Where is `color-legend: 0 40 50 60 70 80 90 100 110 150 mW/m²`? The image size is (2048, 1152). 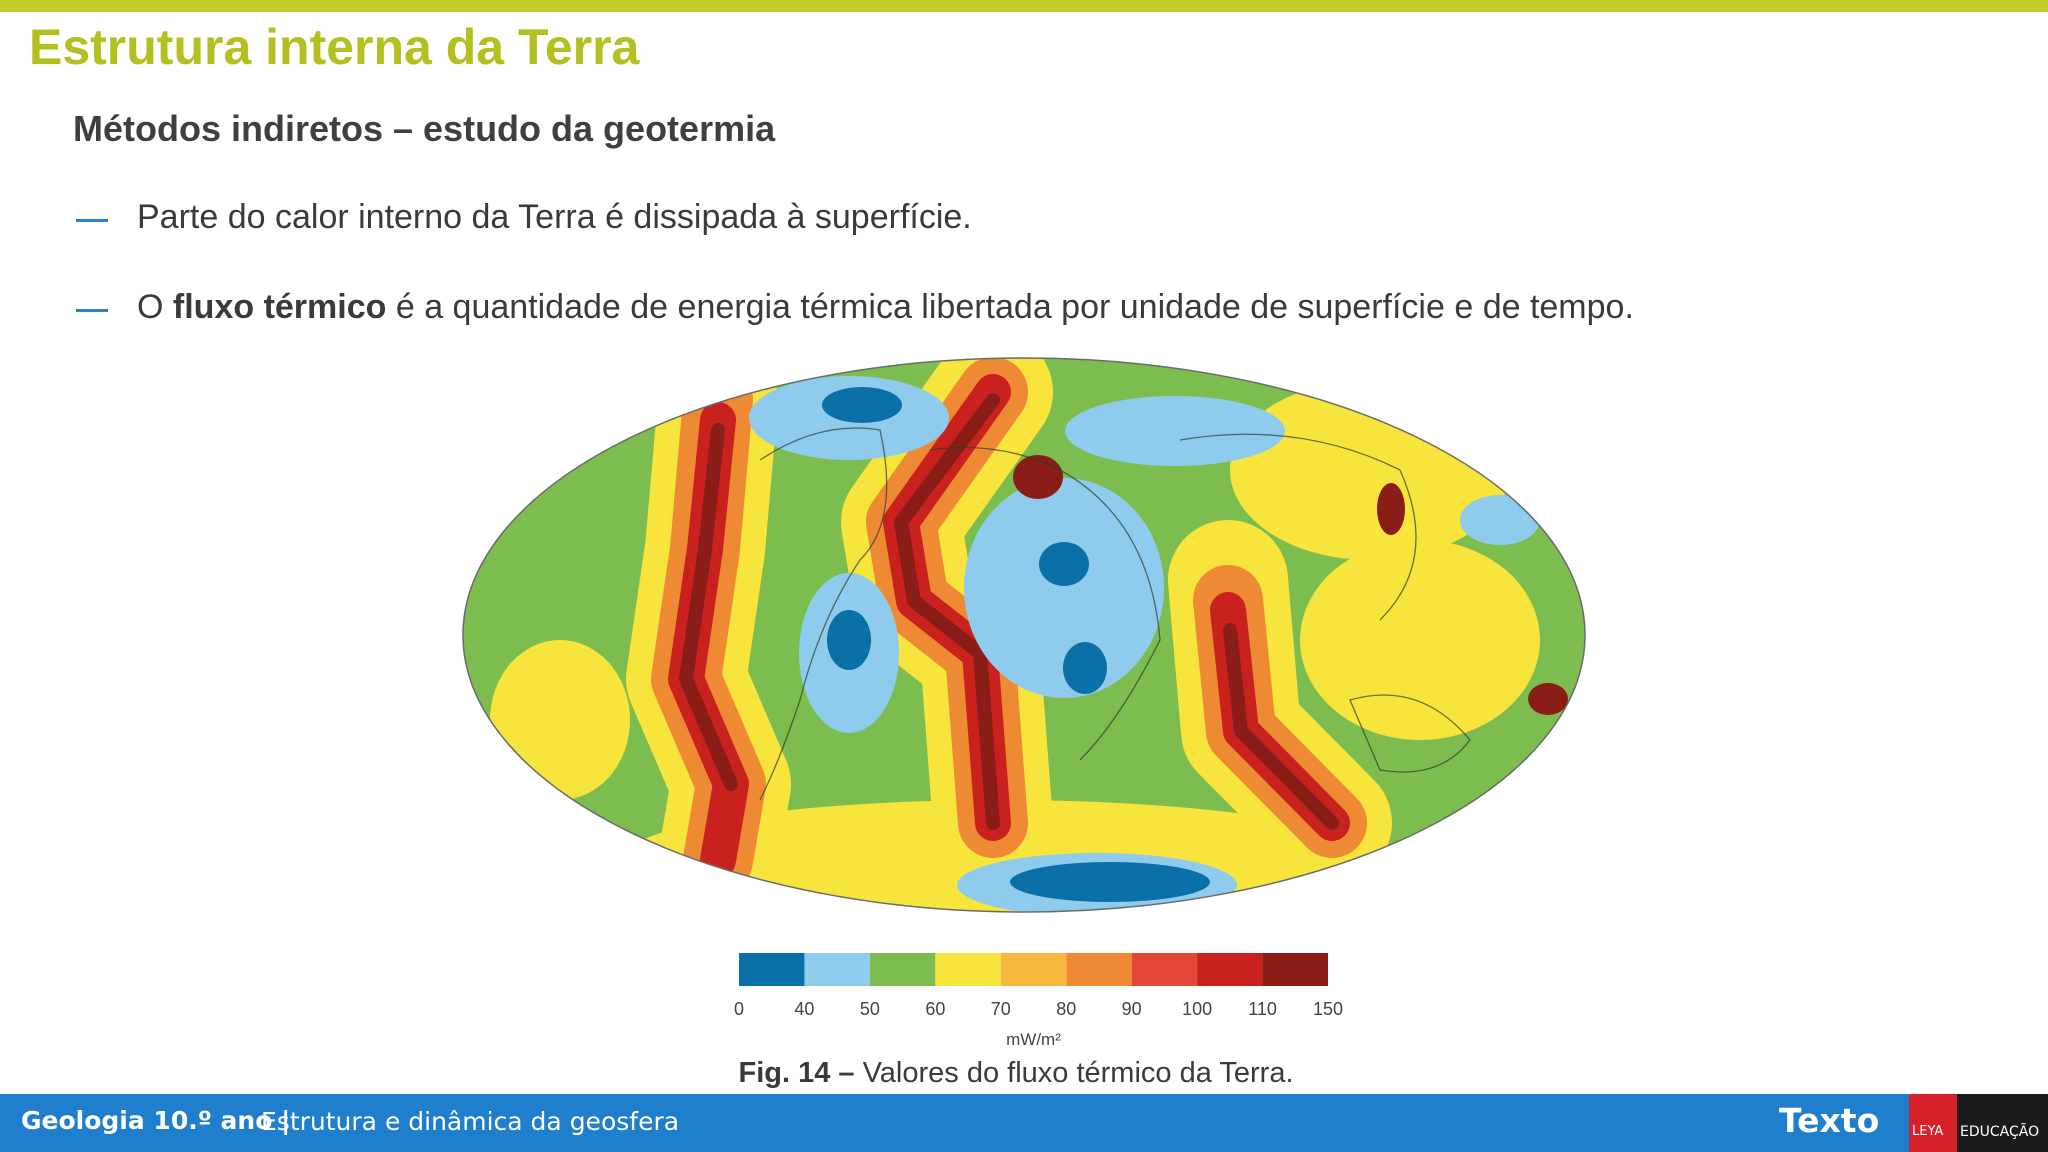
color-legend: 0 40 50 60 70 80 90 100 110 150 mW/m² is located at coordinates (1038, 1001).